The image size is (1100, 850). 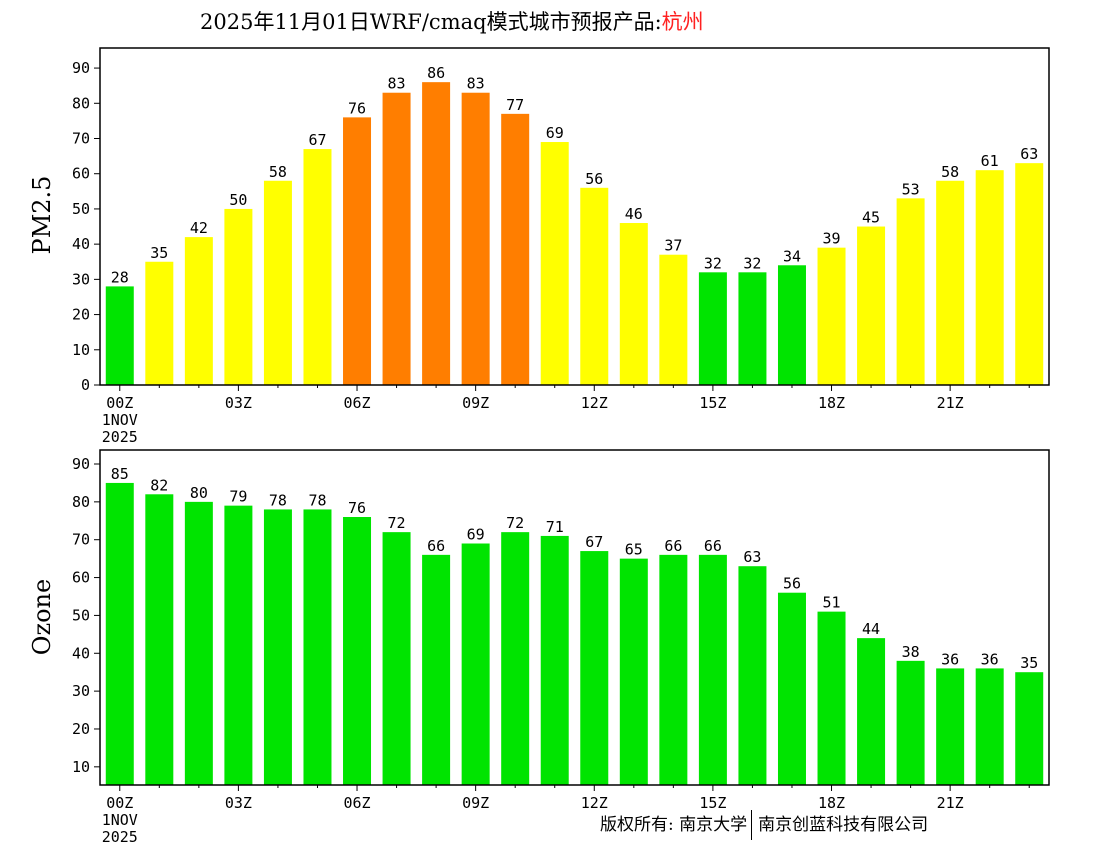 I want to click on bar-value-label: 38, so click(x=911, y=652).